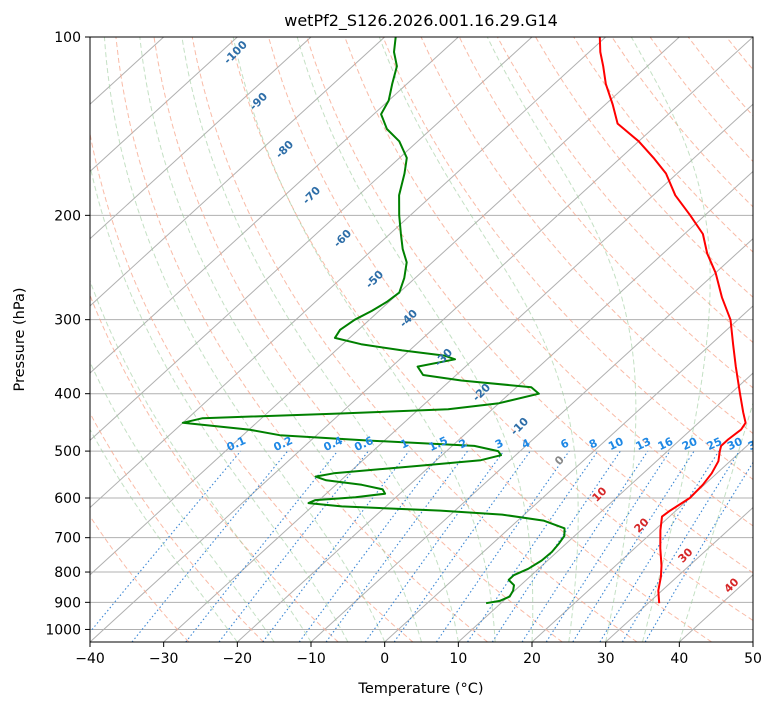  Describe the element at coordinates (735, 444) in the screenshot. I see `mixing-ratio-label: 30` at that location.